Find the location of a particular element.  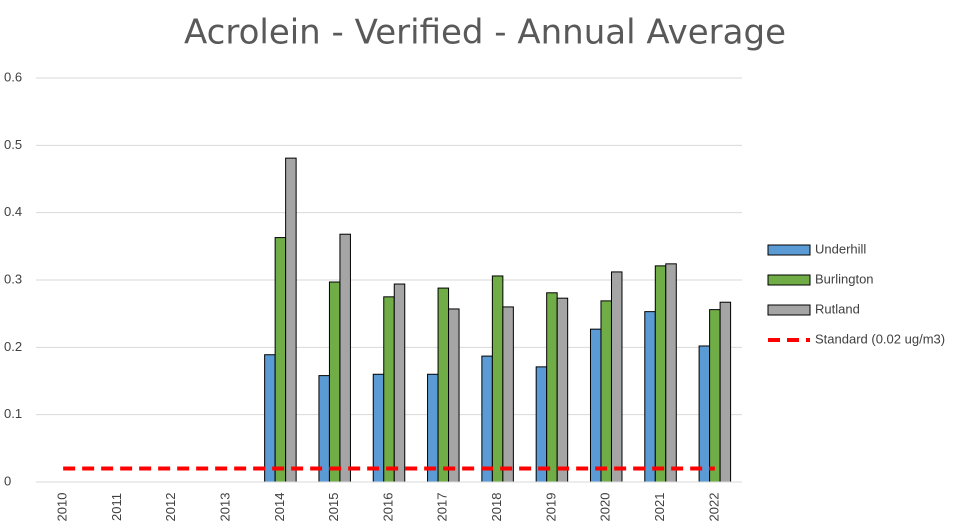

x-tick-label: 2015 is located at coordinates (333, 507).